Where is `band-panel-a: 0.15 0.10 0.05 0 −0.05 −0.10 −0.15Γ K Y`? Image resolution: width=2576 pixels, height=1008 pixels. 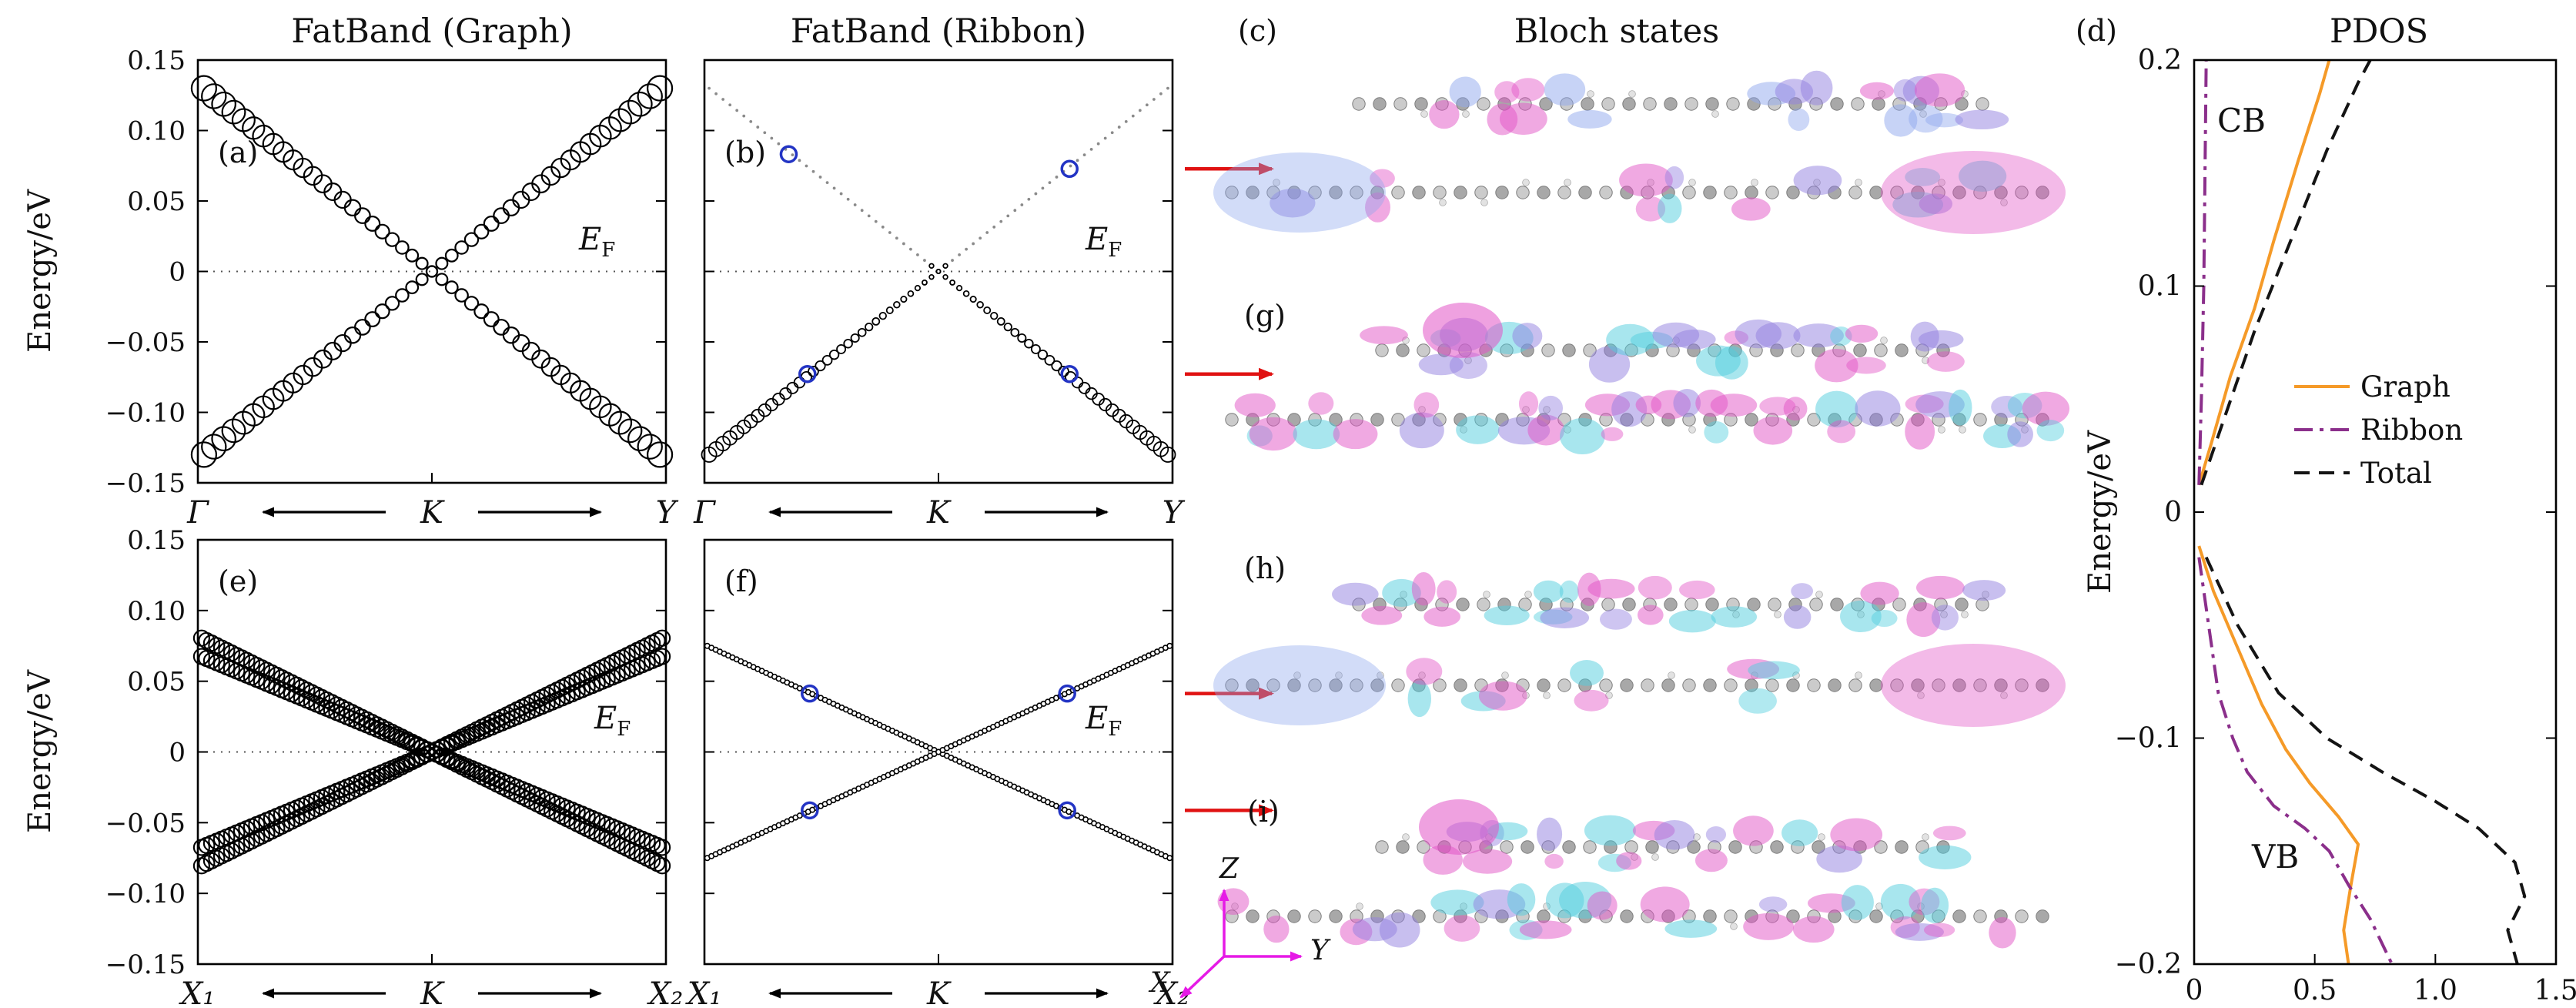
band-panel-a: 0.15 0.10 0.05 0 −0.05 −0.10 −0.15Γ K Y is located at coordinates (392, 288).